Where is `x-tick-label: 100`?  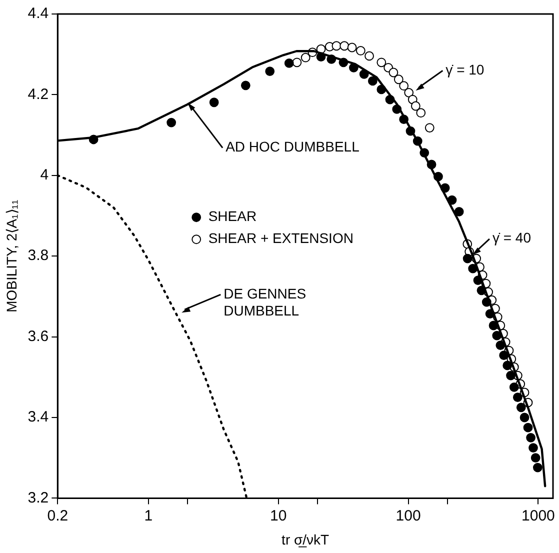 x-tick-label: 100 is located at coordinates (408, 515).